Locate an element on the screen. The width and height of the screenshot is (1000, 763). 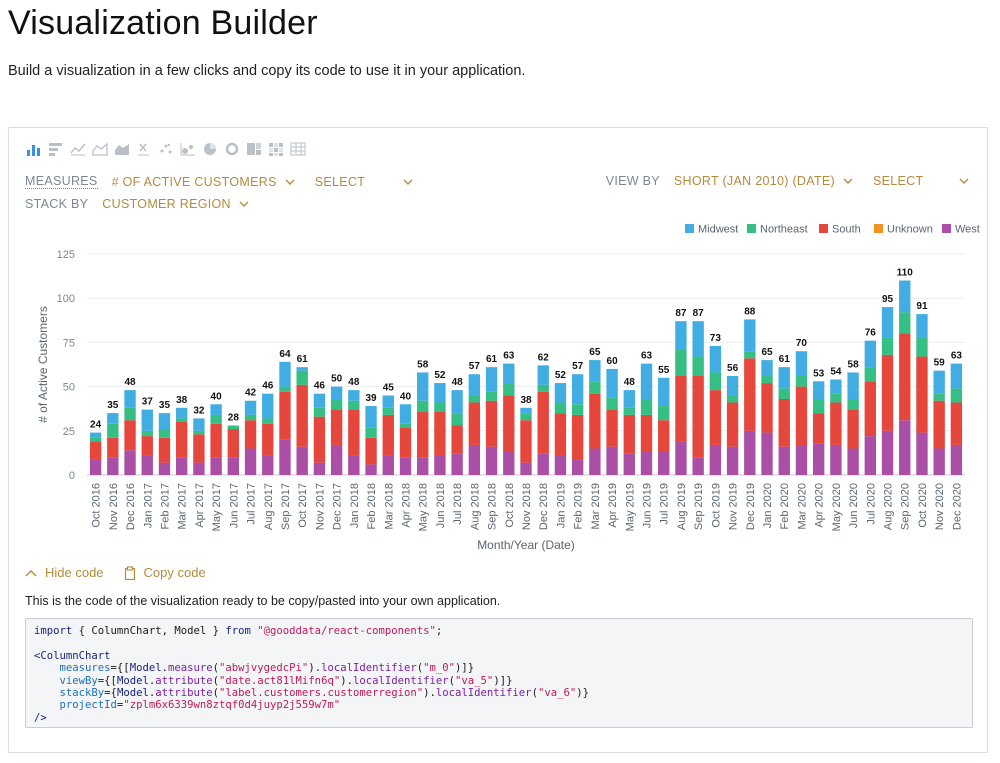
x-tick-label: Dec 2018 is located at coordinates (544, 506).